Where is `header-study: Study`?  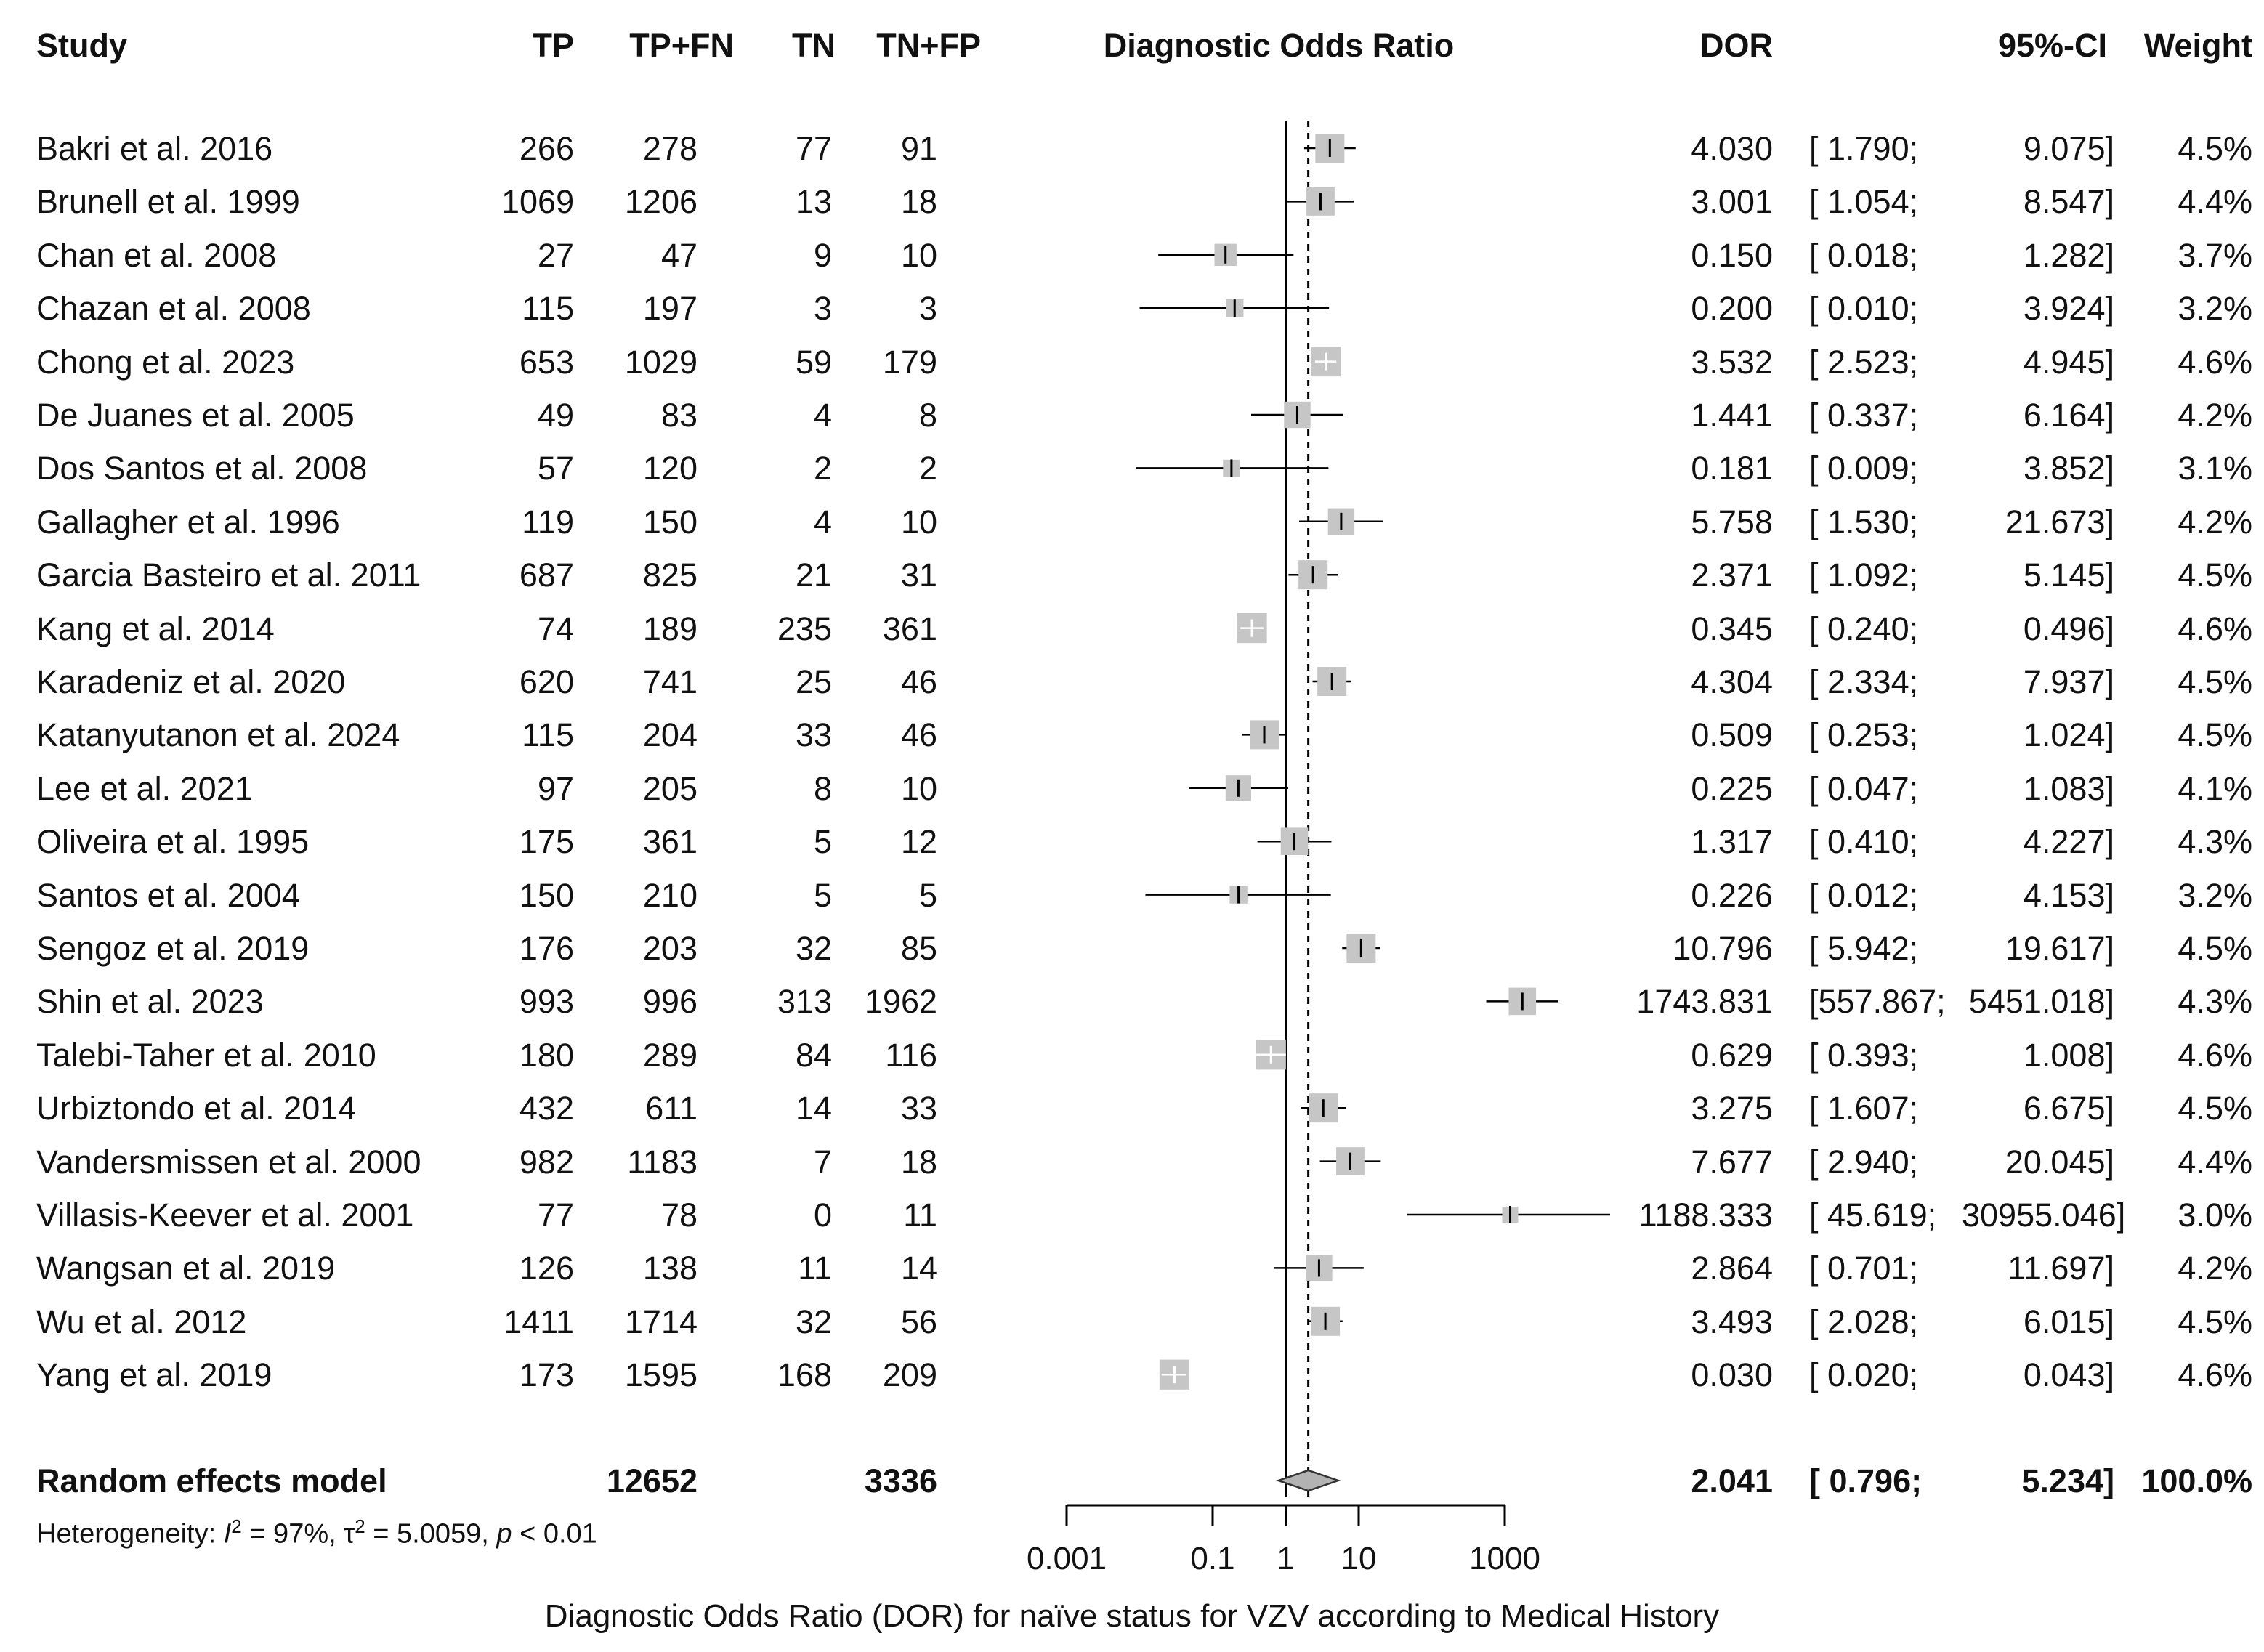
header-study: Study is located at coordinates (82, 45).